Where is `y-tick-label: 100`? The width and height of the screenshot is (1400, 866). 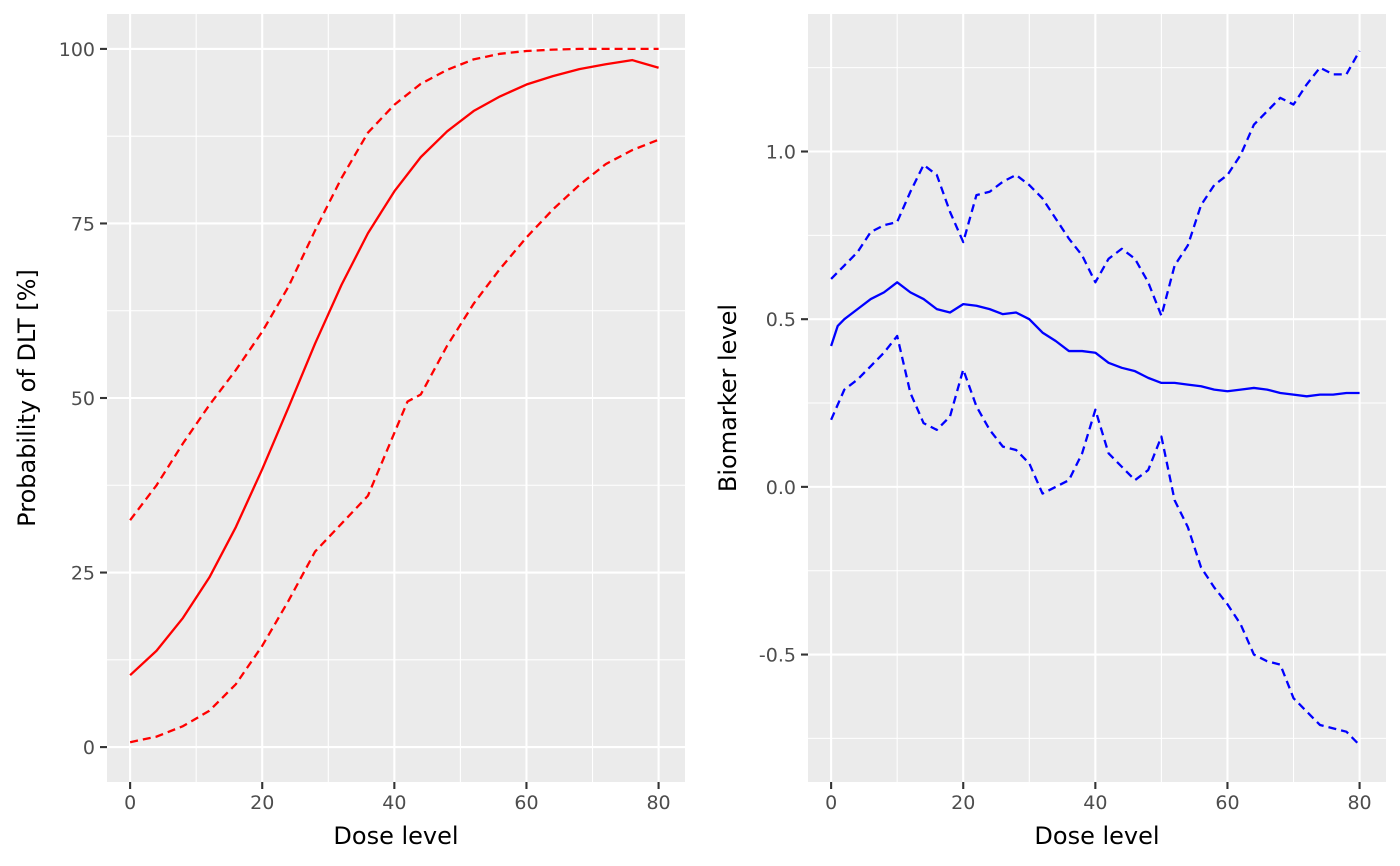
y-tick-label: 100 is located at coordinates (77, 50).